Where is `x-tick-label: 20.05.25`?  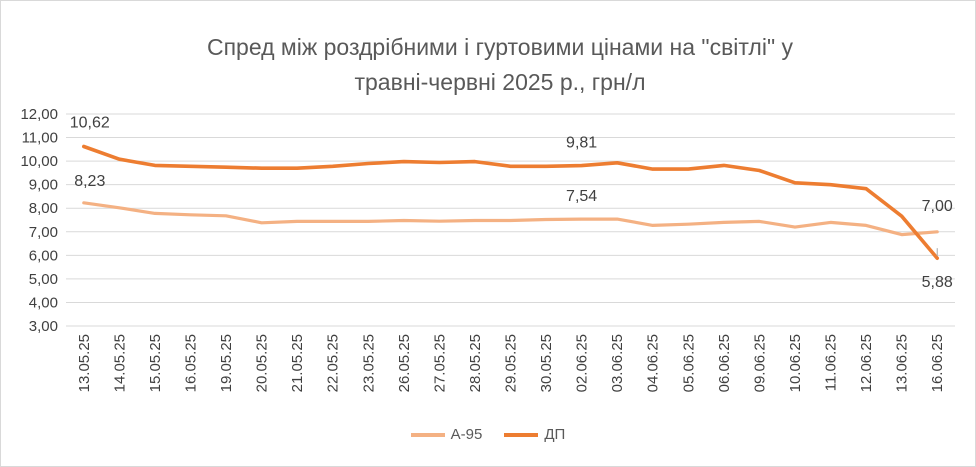
x-tick-label: 20.05.25 is located at coordinates (262, 363).